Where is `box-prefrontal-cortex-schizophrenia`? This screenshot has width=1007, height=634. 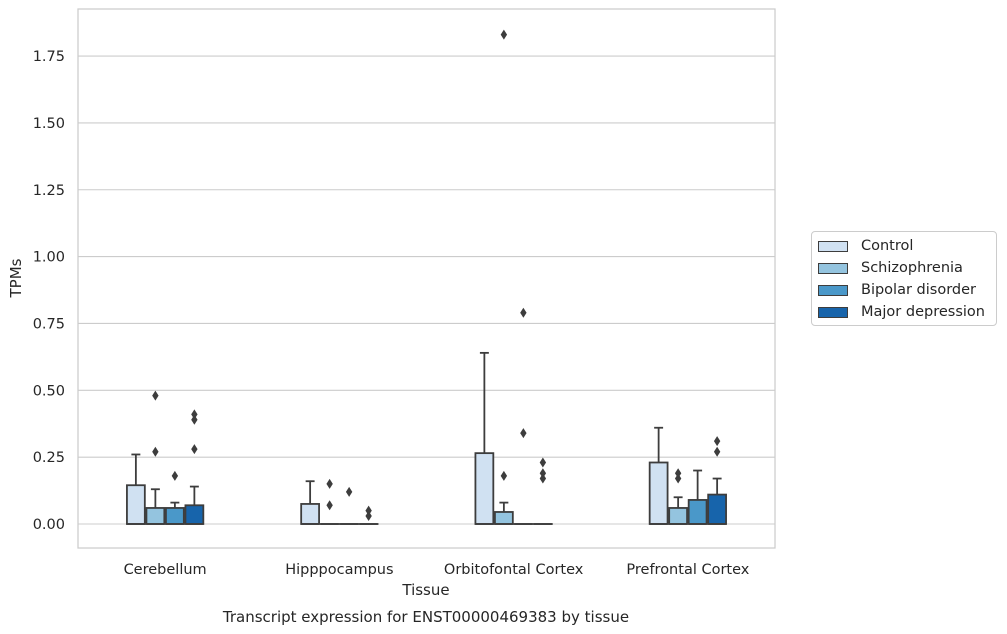 box-prefrontal-cortex-schizophrenia is located at coordinates (678, 496).